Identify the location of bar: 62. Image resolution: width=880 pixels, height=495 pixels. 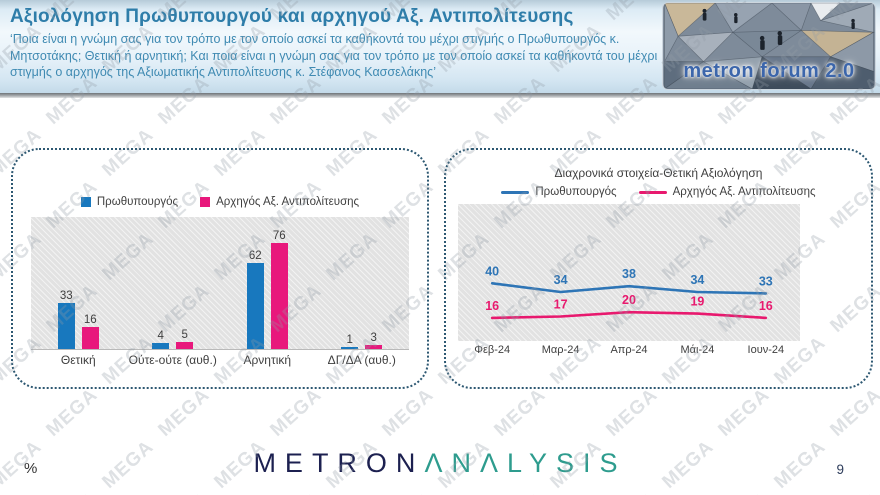
(255, 299).